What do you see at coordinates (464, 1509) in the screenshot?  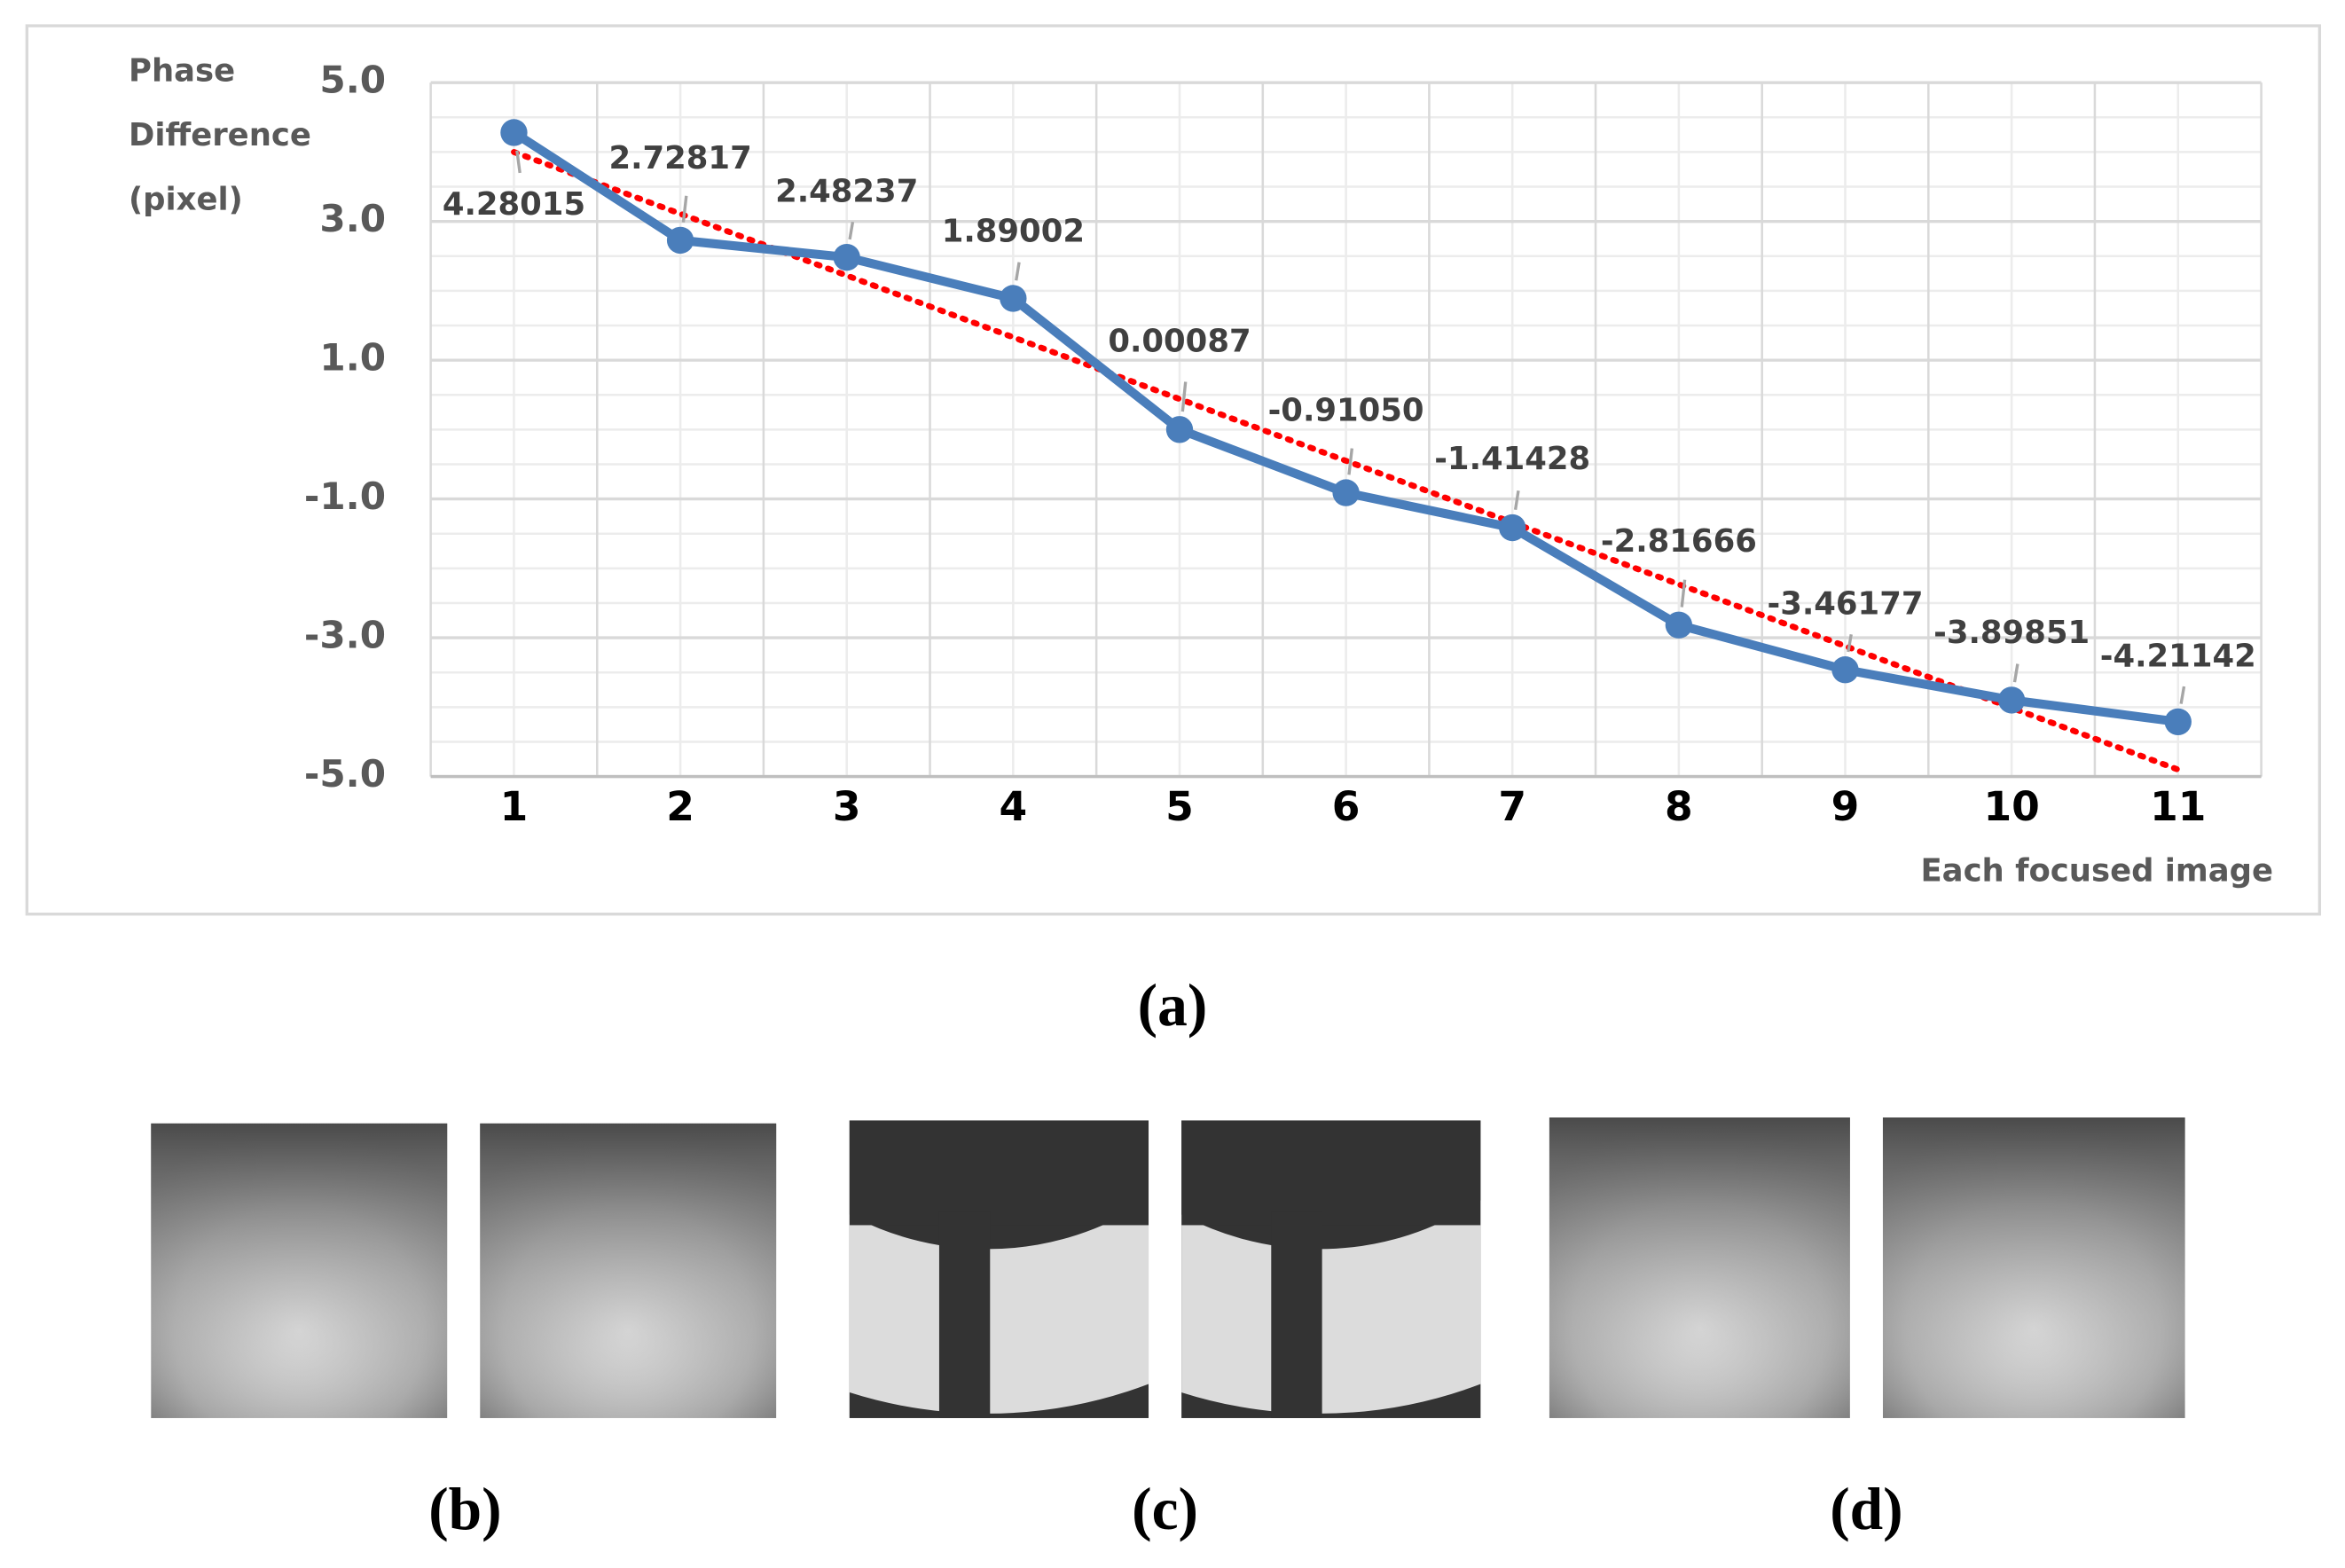 I see `caption: (b)` at bounding box center [464, 1509].